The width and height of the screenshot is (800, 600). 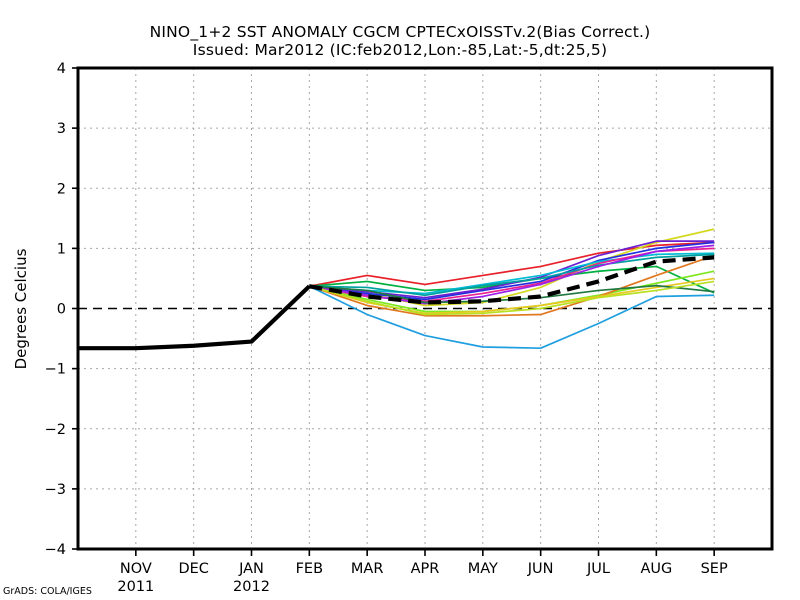 What do you see at coordinates (55, 550) in the screenshot?
I see `y-tick-label: −4` at bounding box center [55, 550].